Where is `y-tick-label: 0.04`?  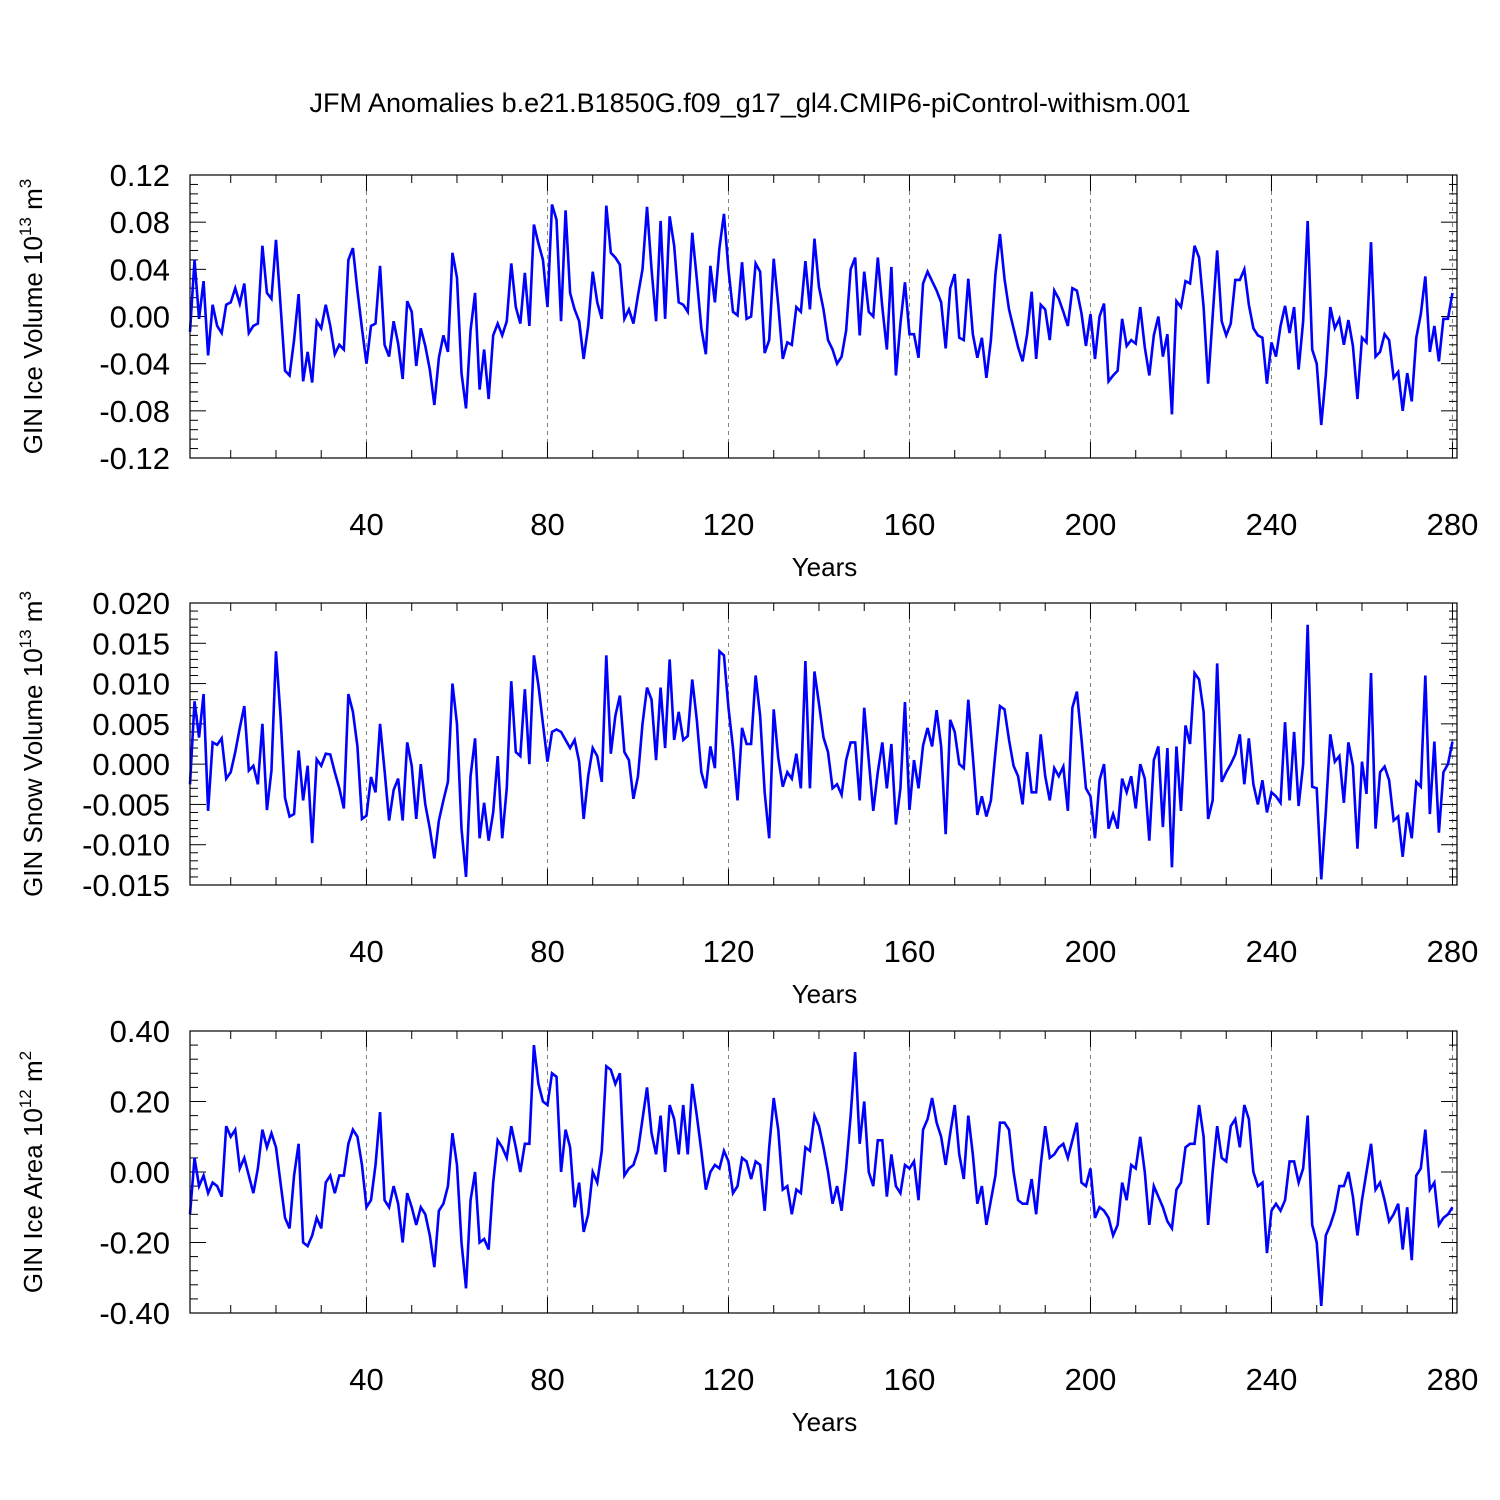 y-tick-label: 0.04 is located at coordinates (140, 269).